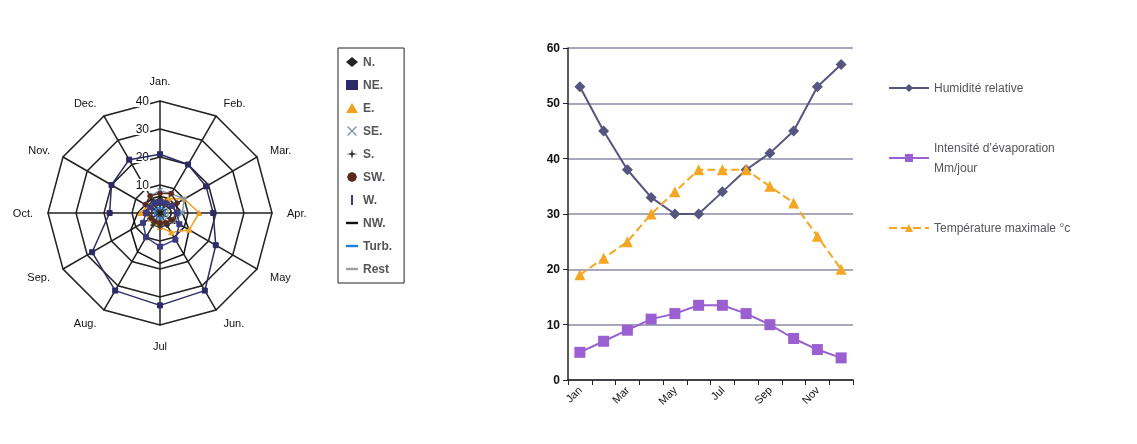 This screenshot has height=444, width=1137. Describe the element at coordinates (22, 213) in the screenshot. I see `spoke-label: Oct.` at that location.